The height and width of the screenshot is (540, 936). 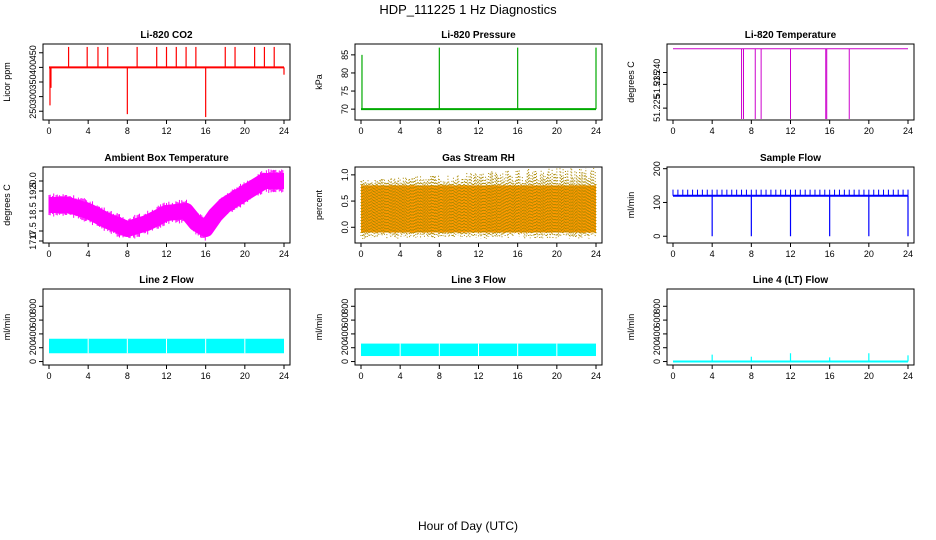 I want to click on panel-title: Line 4 (LT) Flow, so click(x=791, y=280).